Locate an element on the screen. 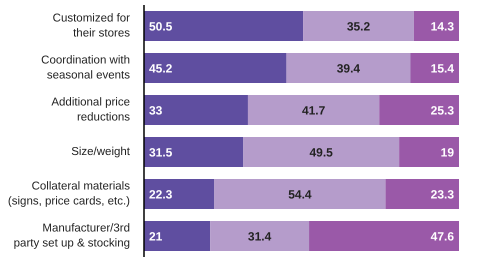  data-label: 41.7 is located at coordinates (314, 110).